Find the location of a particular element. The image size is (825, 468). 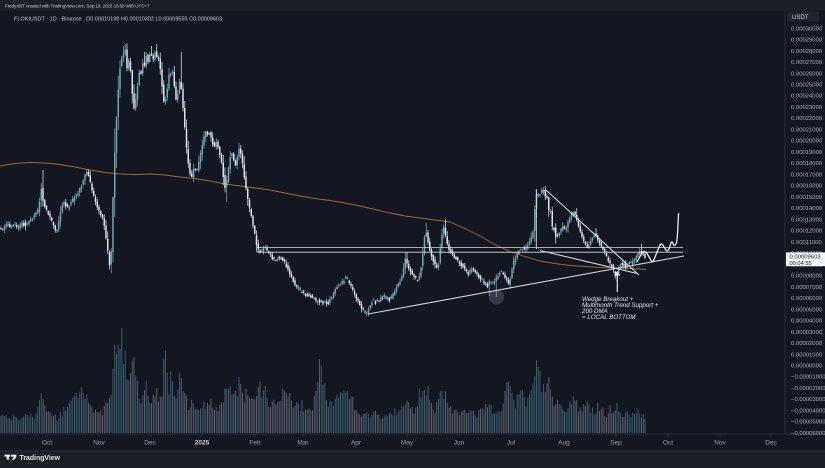

svg-text: 0.00030000 is located at coordinates (807, 29).